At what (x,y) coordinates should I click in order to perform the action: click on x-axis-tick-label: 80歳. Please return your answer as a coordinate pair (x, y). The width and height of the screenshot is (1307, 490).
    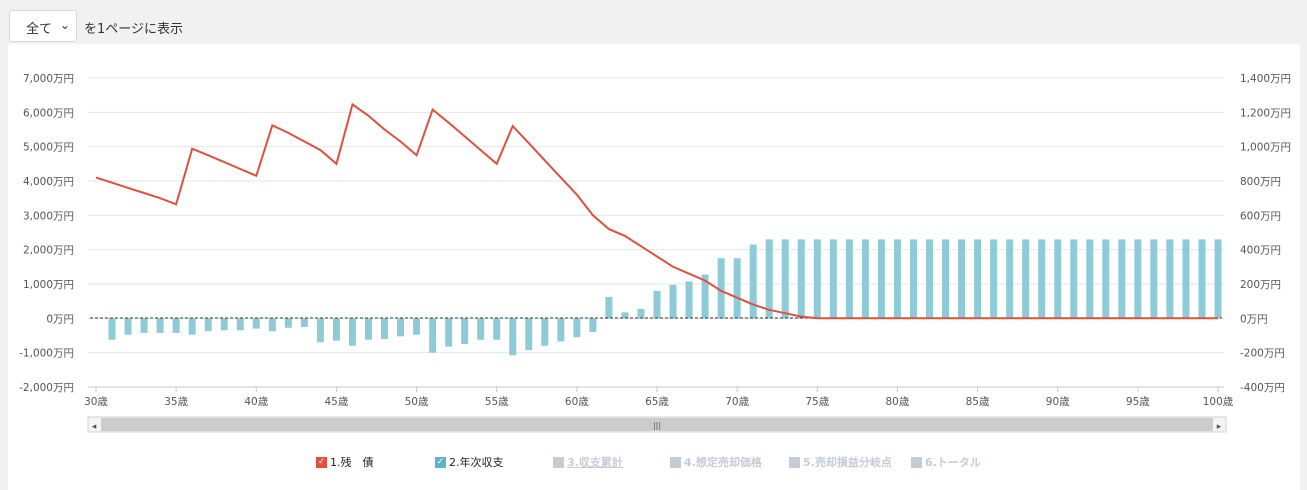
    Looking at the image, I should click on (897, 402).